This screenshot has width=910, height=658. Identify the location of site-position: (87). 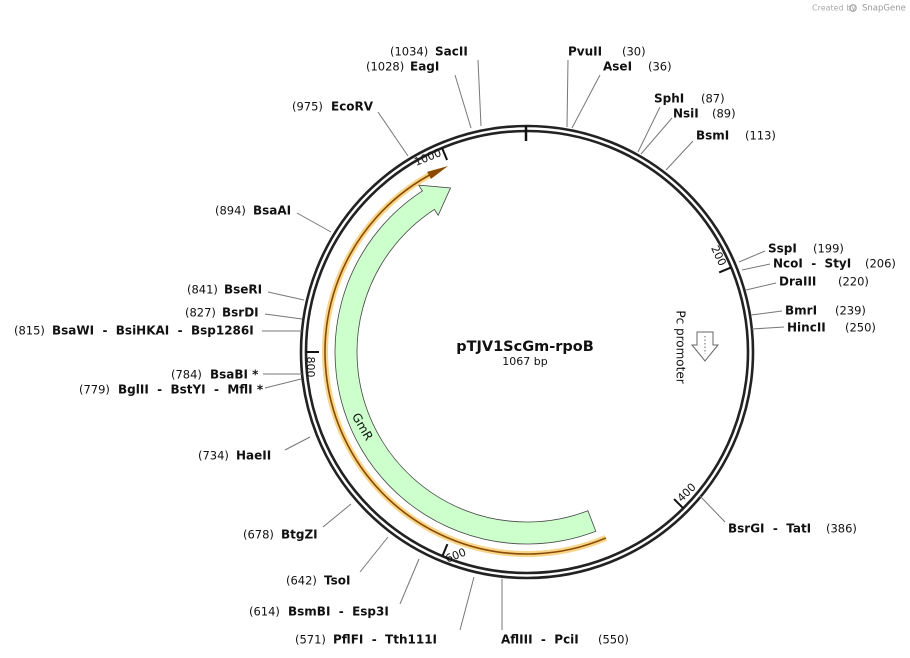
(713, 99).